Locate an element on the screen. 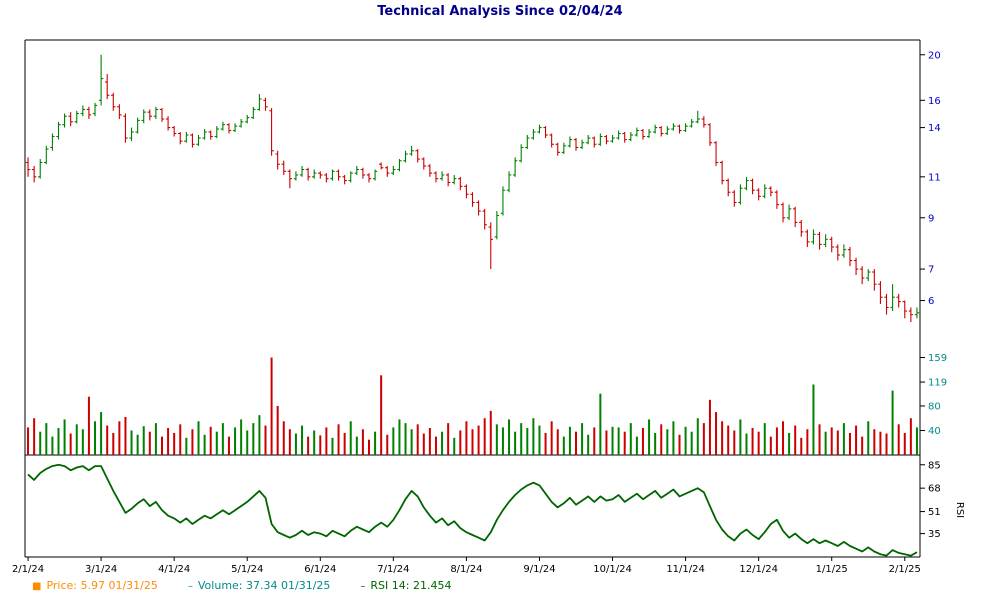 This screenshot has height=600, width=1000. legend-volume: – Volume: 37.34 01/31/25 is located at coordinates (259, 585).